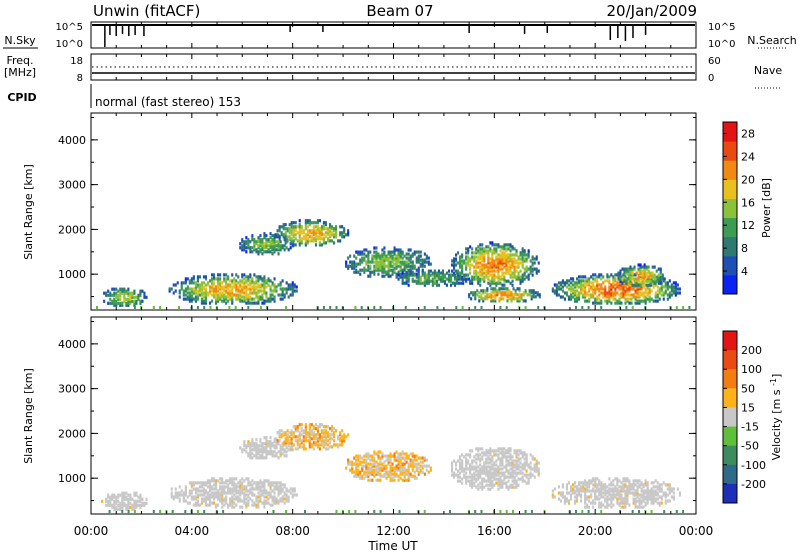  Describe the element at coordinates (399, 511) in the screenshot. I see `ground-scatter-cell` at that location.